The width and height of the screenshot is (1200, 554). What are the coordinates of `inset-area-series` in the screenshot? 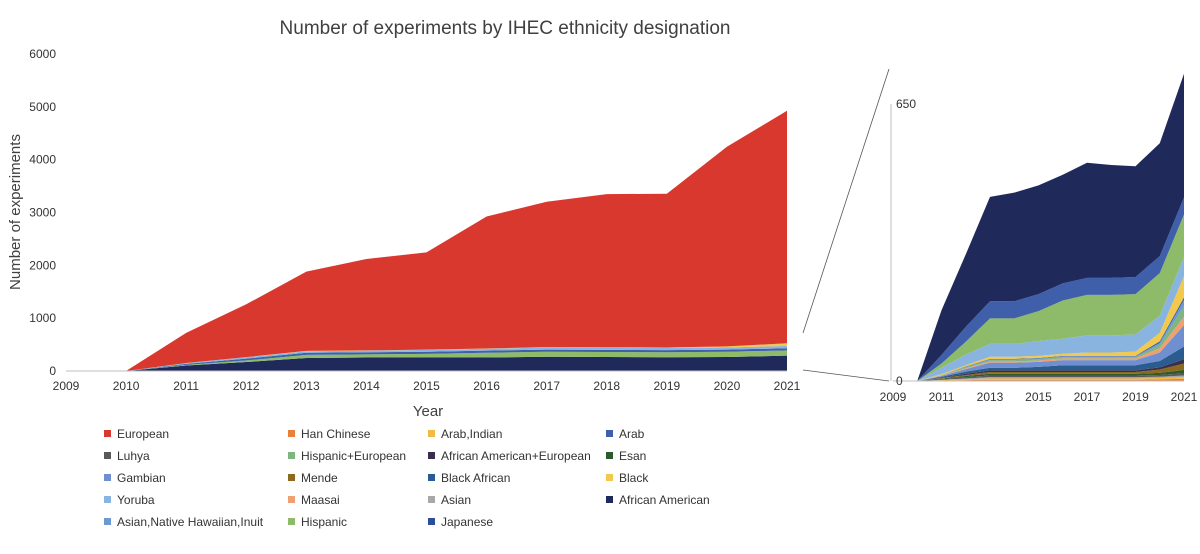 It's located at (1038, 227).